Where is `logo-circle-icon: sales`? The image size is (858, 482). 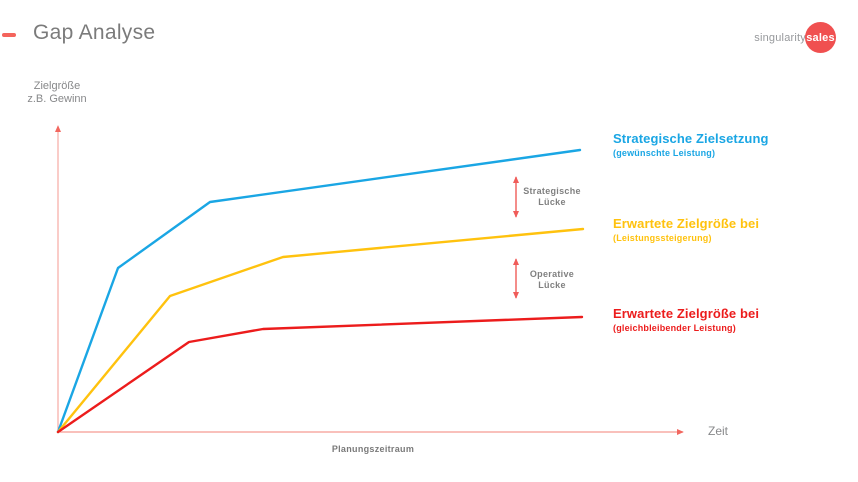
logo-circle-icon: sales is located at coordinates (820, 37).